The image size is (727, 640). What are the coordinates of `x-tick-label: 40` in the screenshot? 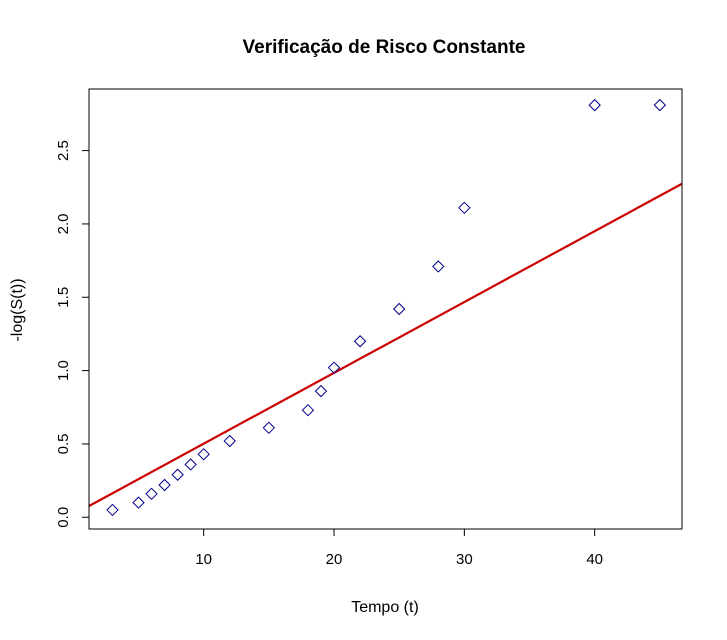 It's located at (594, 559).